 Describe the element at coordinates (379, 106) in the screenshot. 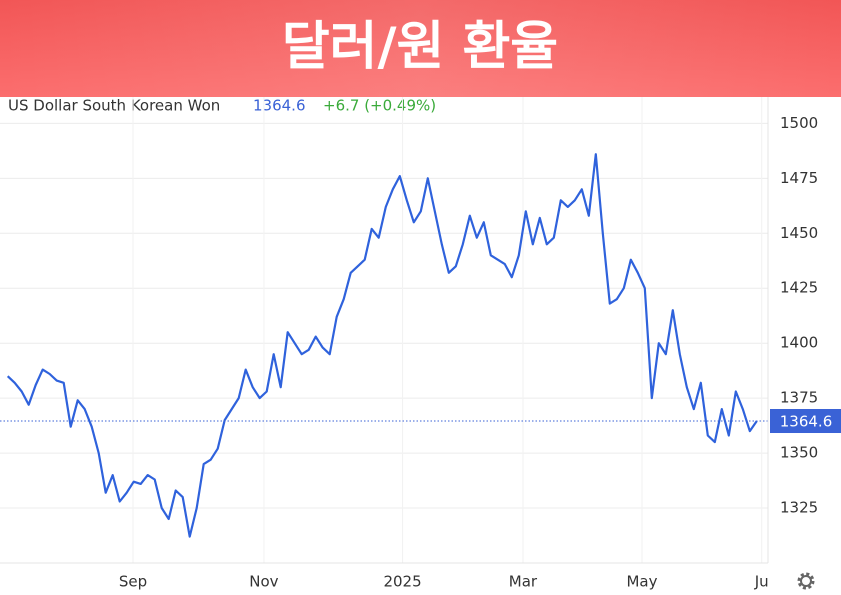

I see `price-change: +6.7 (+0.49%)` at that location.